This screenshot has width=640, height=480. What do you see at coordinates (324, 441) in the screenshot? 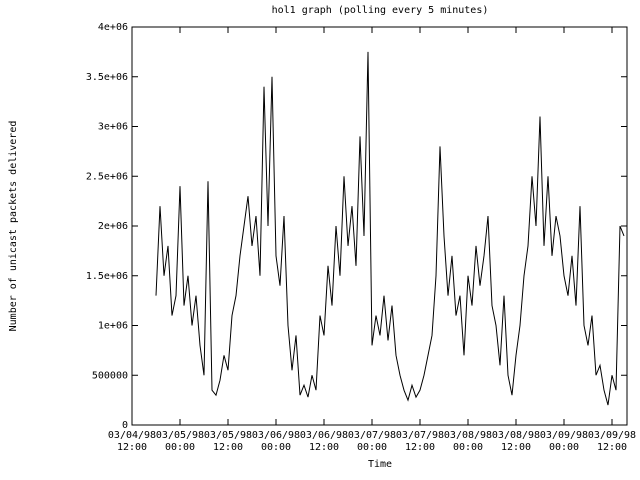
I see `x-tick-label: 03/06/98 12:00` at bounding box center [324, 441].